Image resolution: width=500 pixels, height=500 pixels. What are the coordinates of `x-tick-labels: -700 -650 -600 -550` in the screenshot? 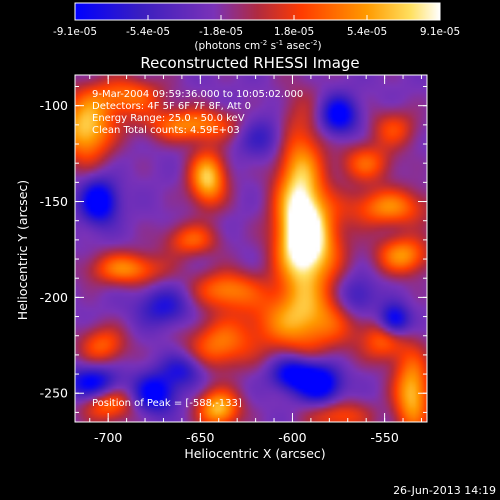 It's located at (246, 437).